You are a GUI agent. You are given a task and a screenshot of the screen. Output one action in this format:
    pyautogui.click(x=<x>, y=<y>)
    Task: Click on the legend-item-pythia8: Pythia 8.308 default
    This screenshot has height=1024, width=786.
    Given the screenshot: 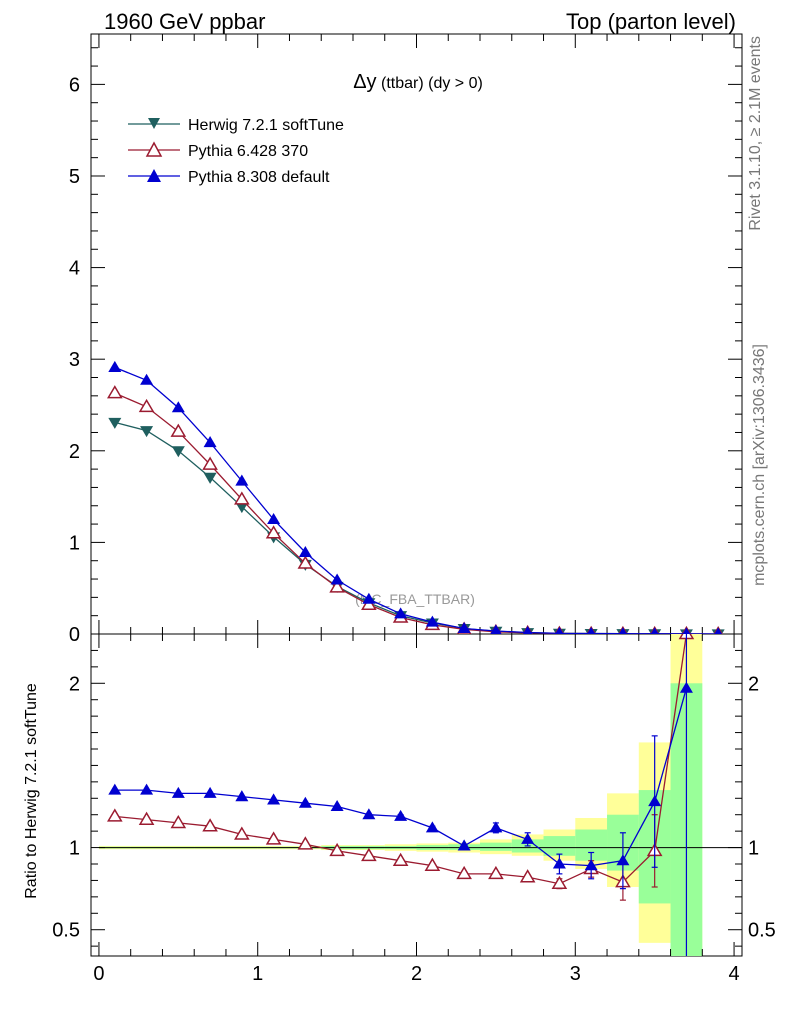 What is the action you would take?
    pyautogui.click(x=229, y=177)
    